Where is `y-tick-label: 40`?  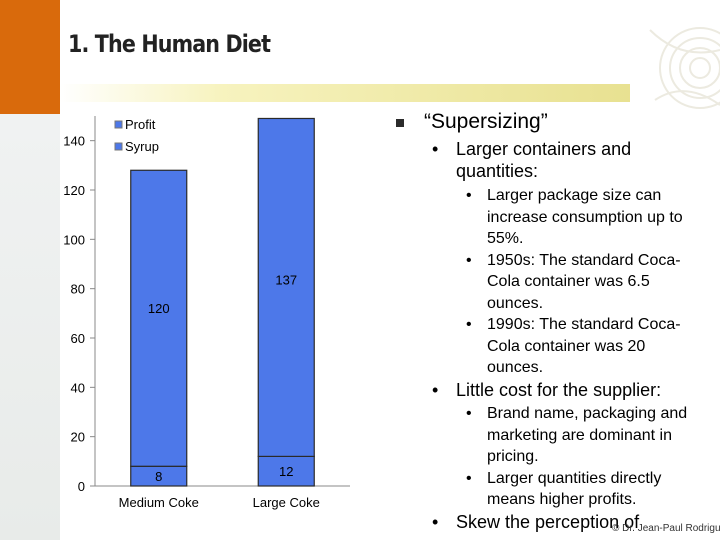 y-tick-label: 40 is located at coordinates (78, 387).